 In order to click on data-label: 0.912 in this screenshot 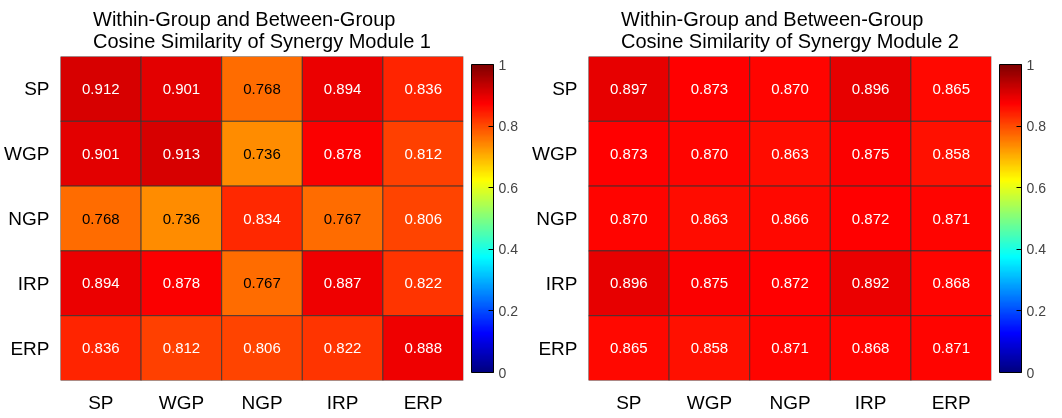, I will do `click(101, 88)`.